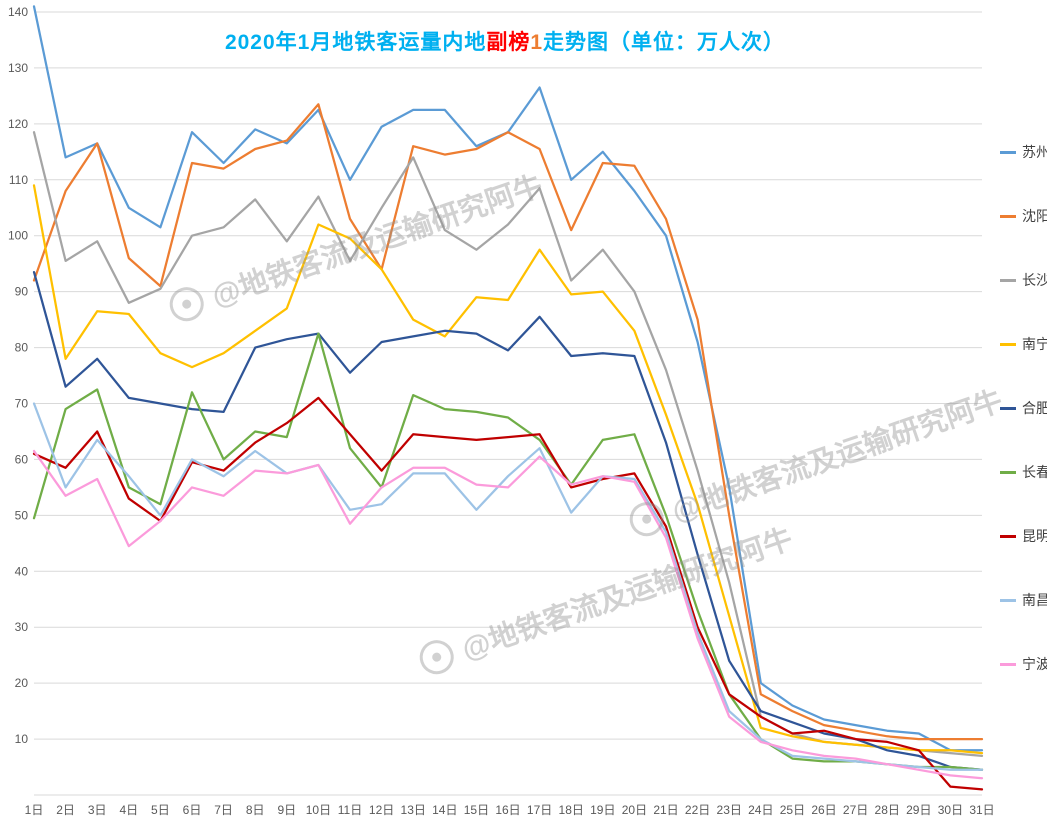 Image resolution: width=1047 pixels, height=836 pixels. What do you see at coordinates (318, 810) in the screenshot?
I see `x-axis-tick-label: 10日` at bounding box center [318, 810].